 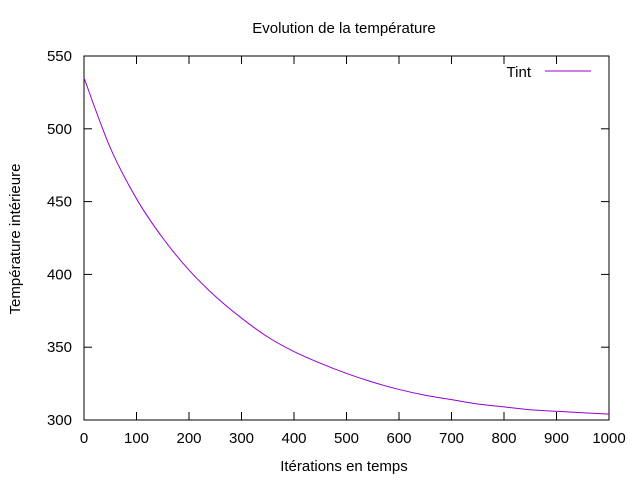 I want to click on y-tick-label: 400, so click(x=59, y=274).